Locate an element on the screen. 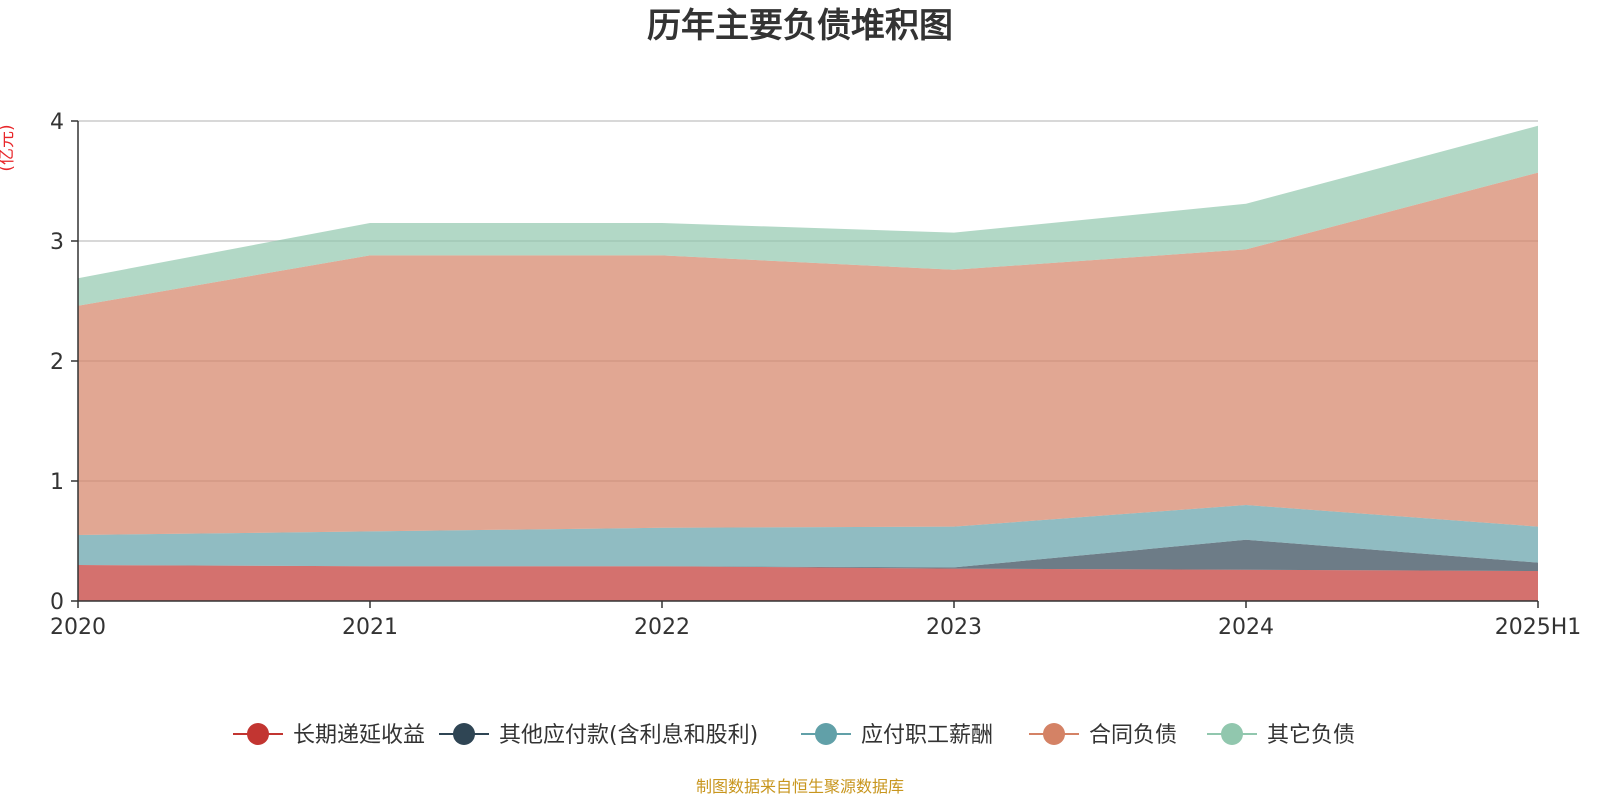 Image resolution: width=1600 pixels, height=800 pixels. source-note: 制图数据来自恒生聚源数据库 is located at coordinates (800, 786).